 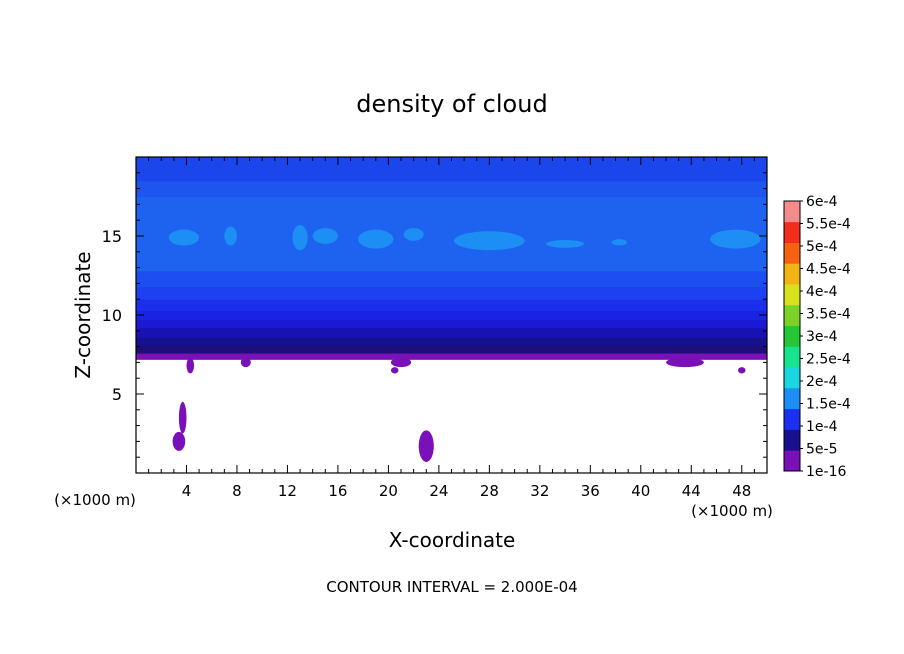 What do you see at coordinates (287, 491) in the screenshot?
I see `x-tick-label: 12` at bounding box center [287, 491].